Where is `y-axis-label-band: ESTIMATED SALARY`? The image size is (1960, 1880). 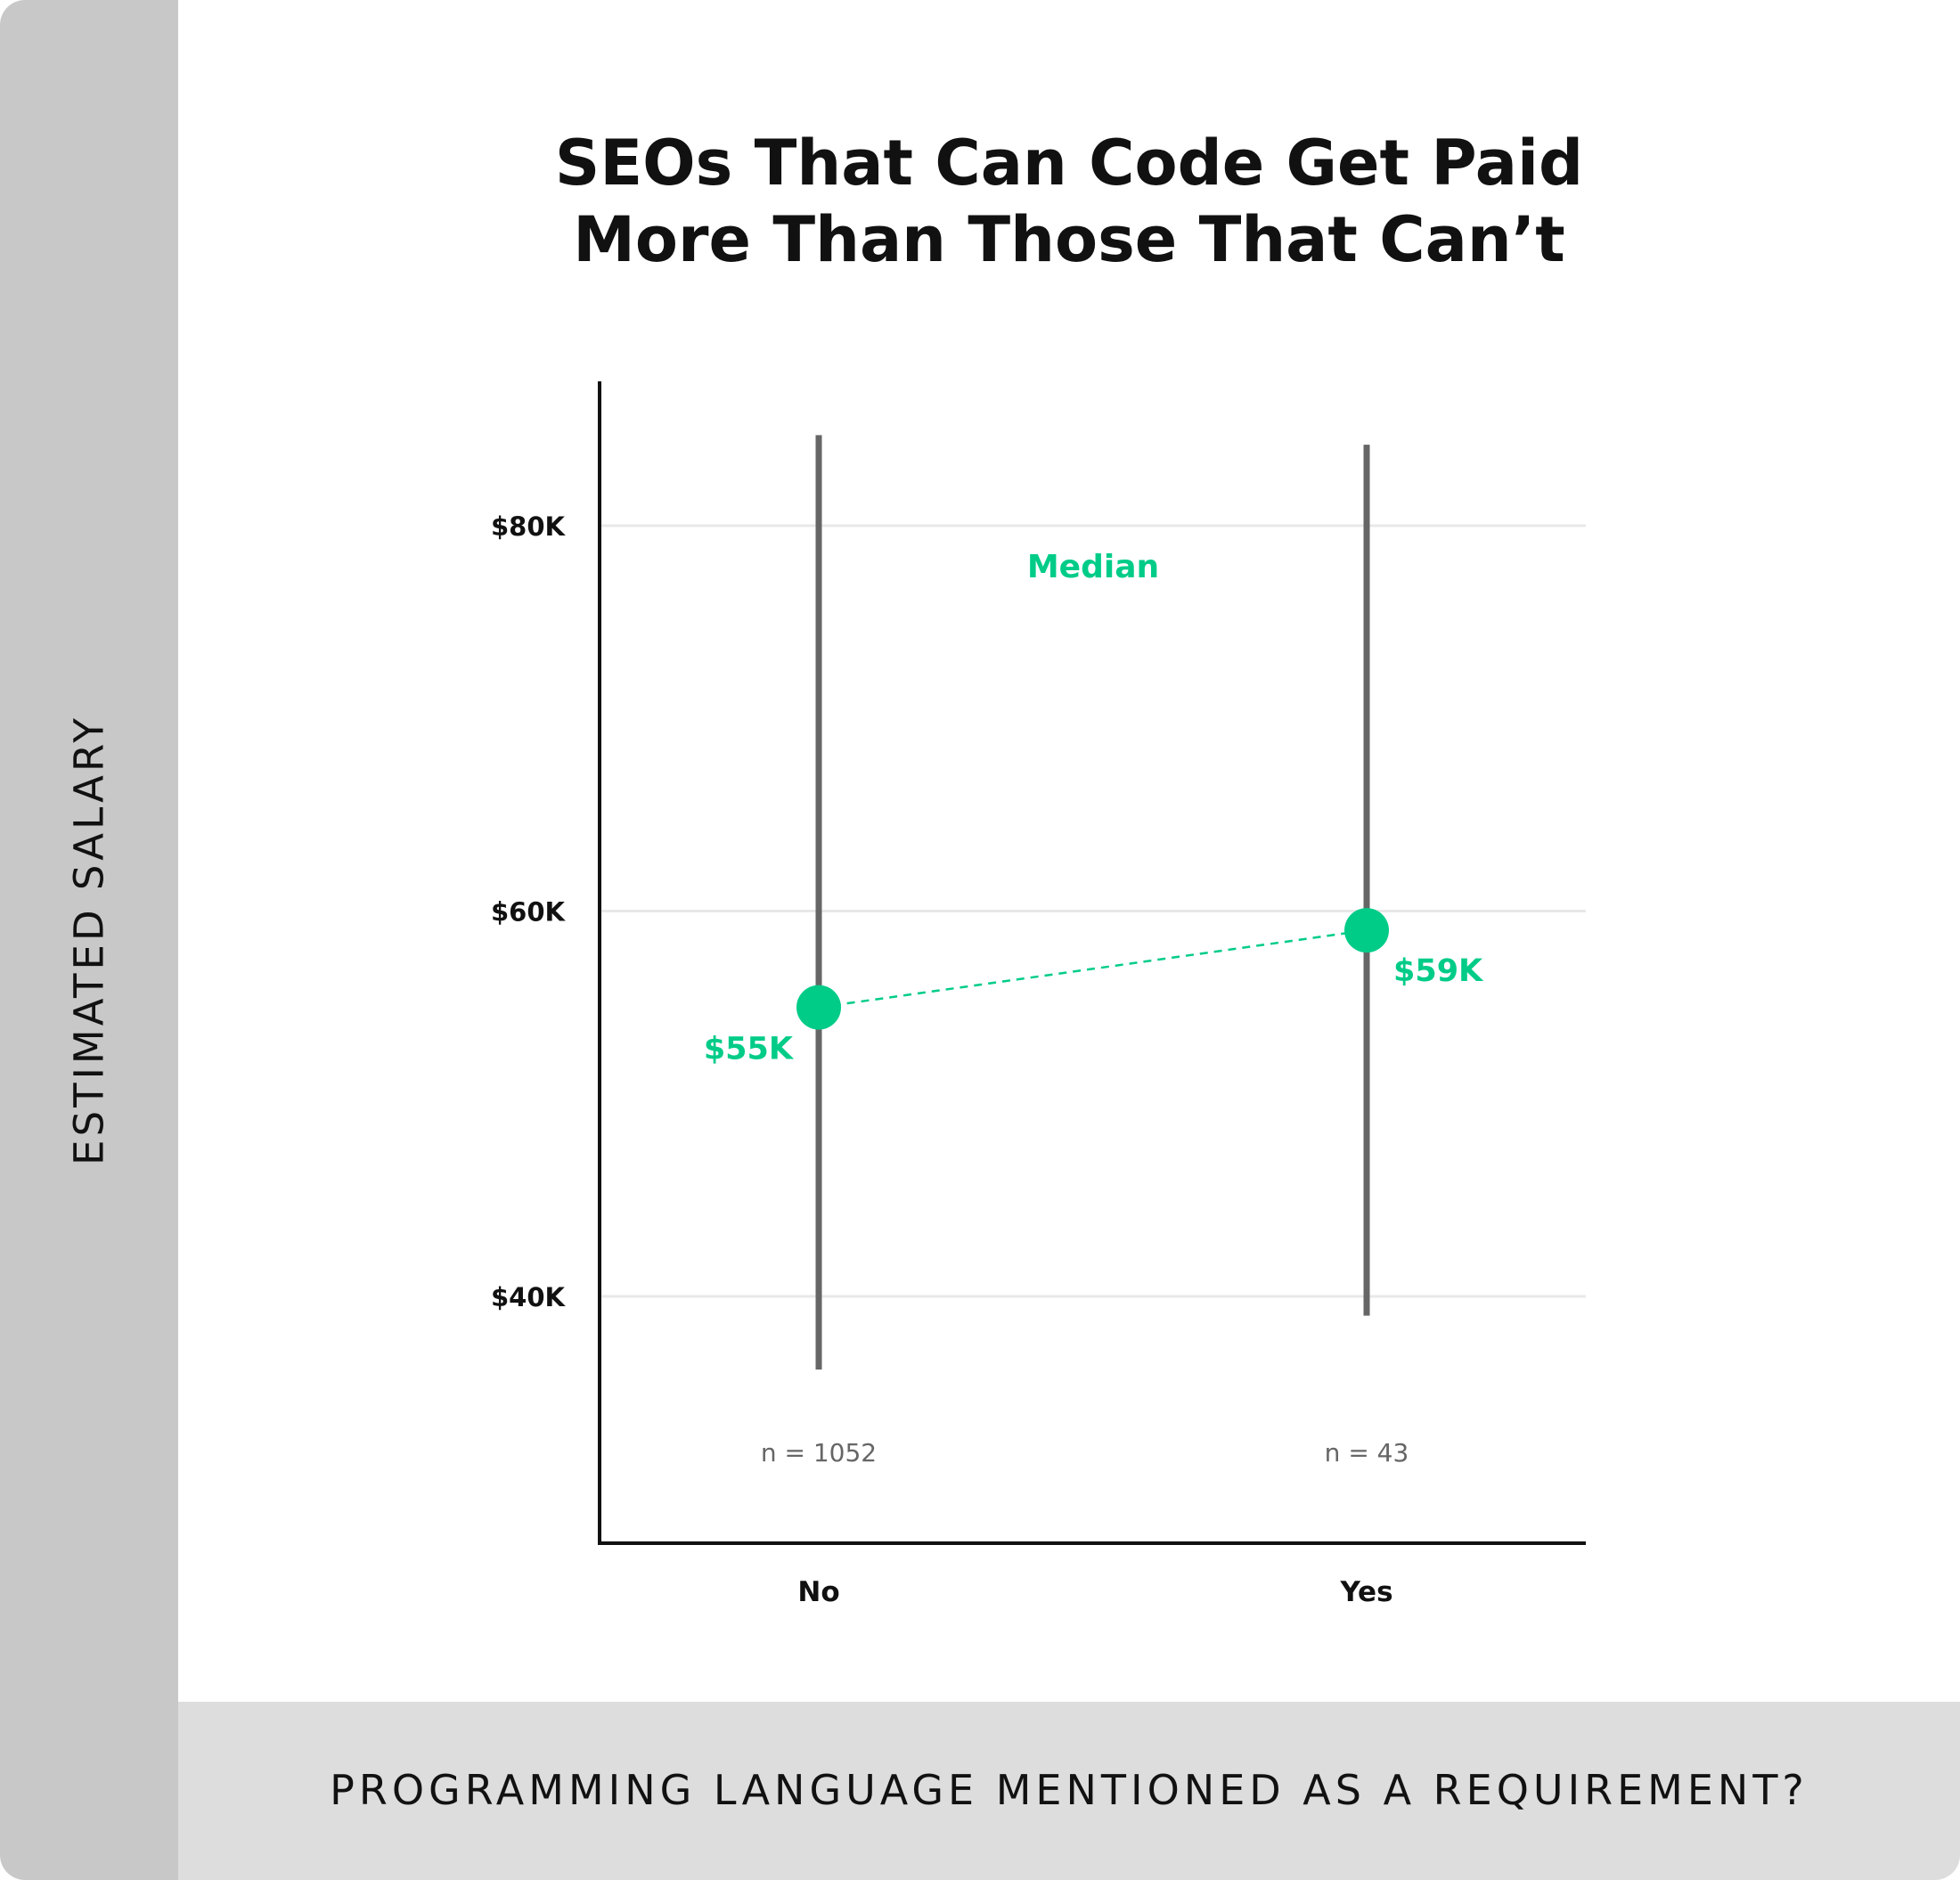 y-axis-label-band: ESTIMATED SALARY is located at coordinates (89, 940).